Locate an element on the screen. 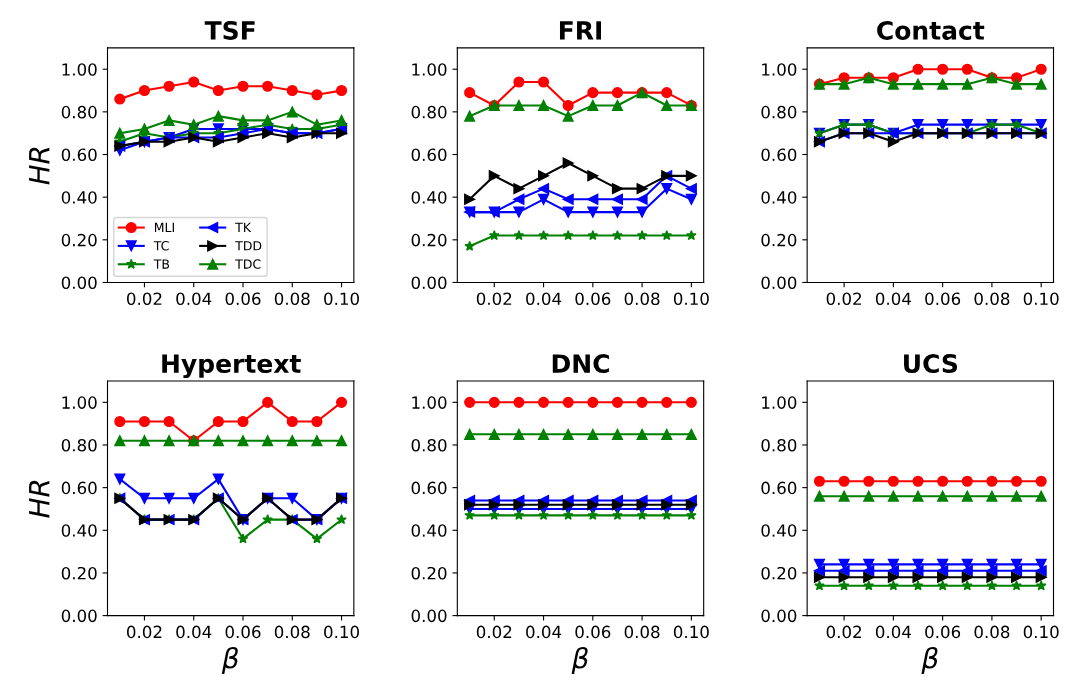  legend-label: TK is located at coordinates (243, 227).